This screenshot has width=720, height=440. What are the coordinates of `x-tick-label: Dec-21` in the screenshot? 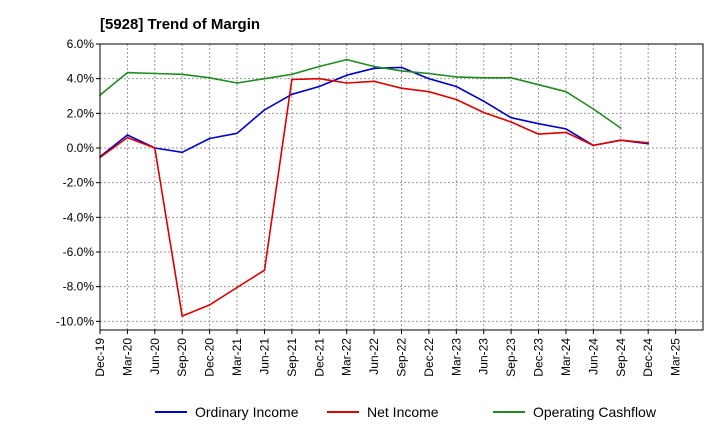 It's located at (319, 357).